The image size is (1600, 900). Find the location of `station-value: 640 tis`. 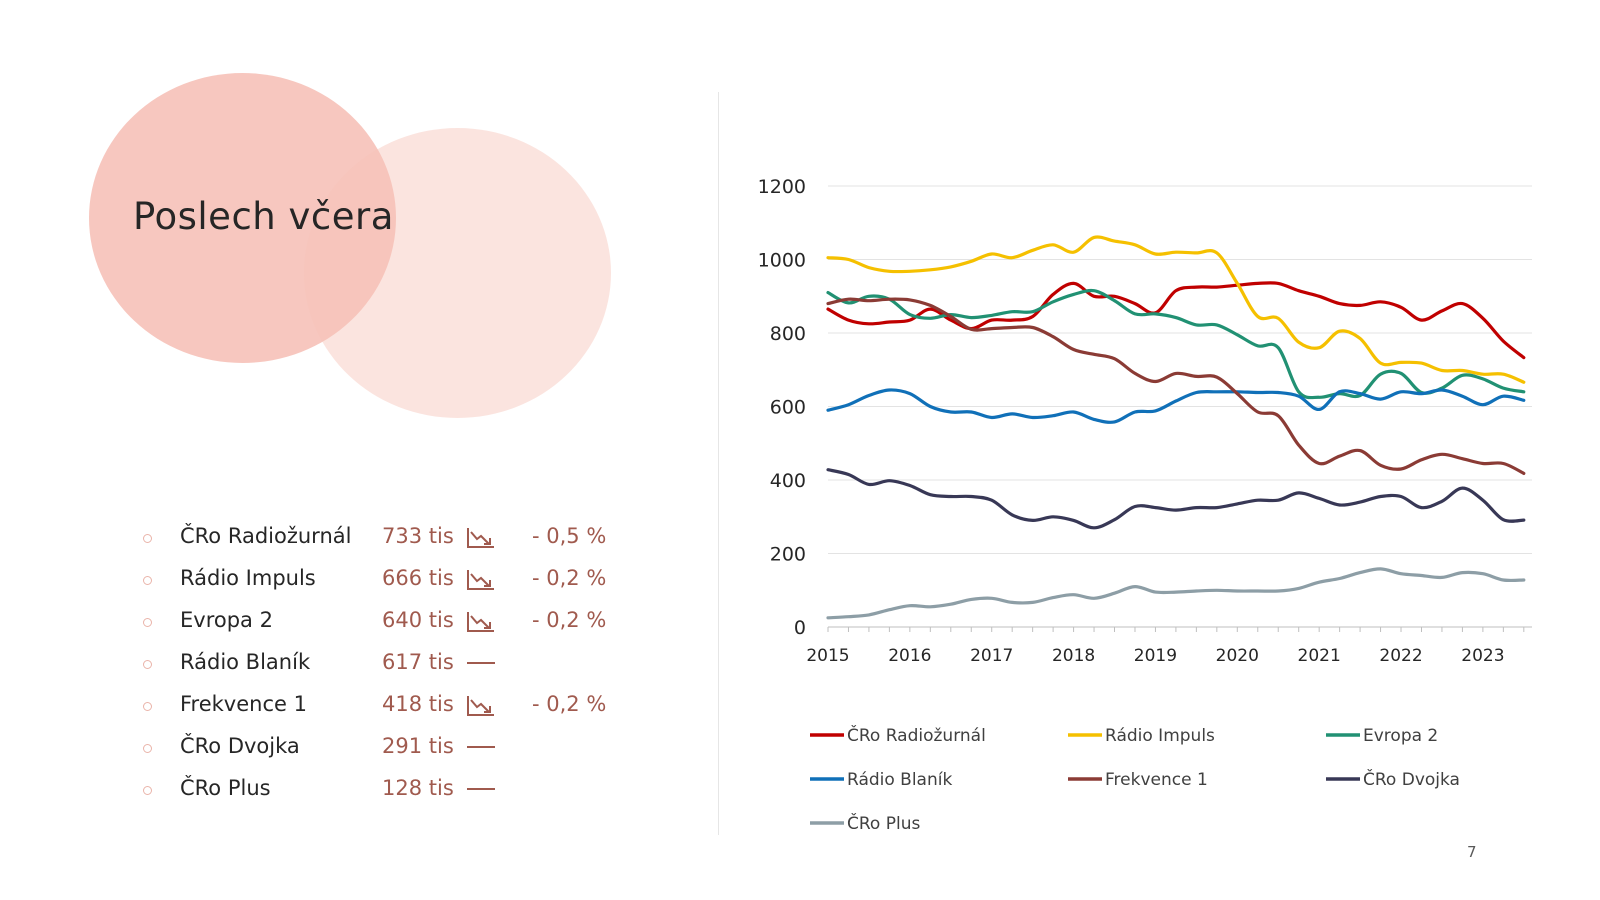

station-value: 640 tis is located at coordinates (418, 620).